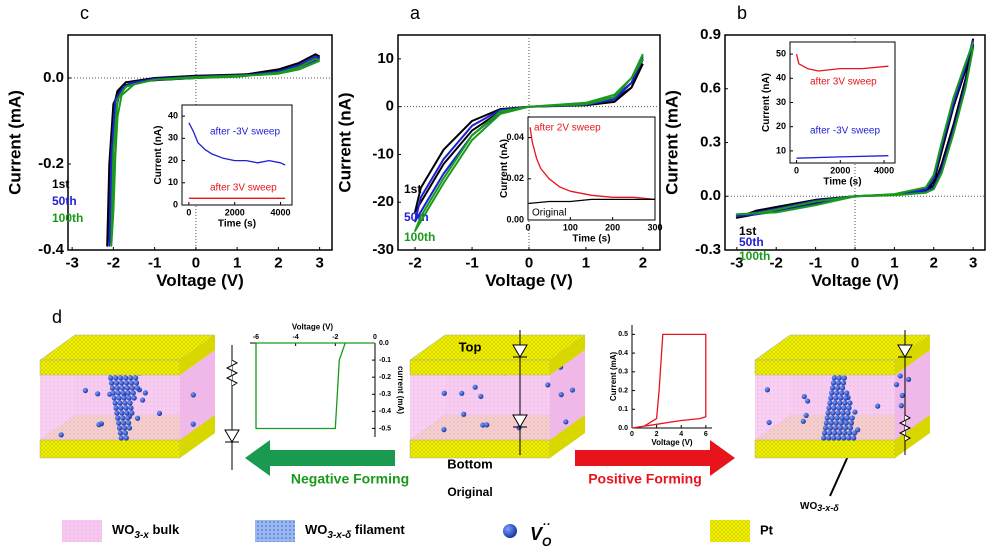  I want to click on panel-label: c, so click(84, 13).